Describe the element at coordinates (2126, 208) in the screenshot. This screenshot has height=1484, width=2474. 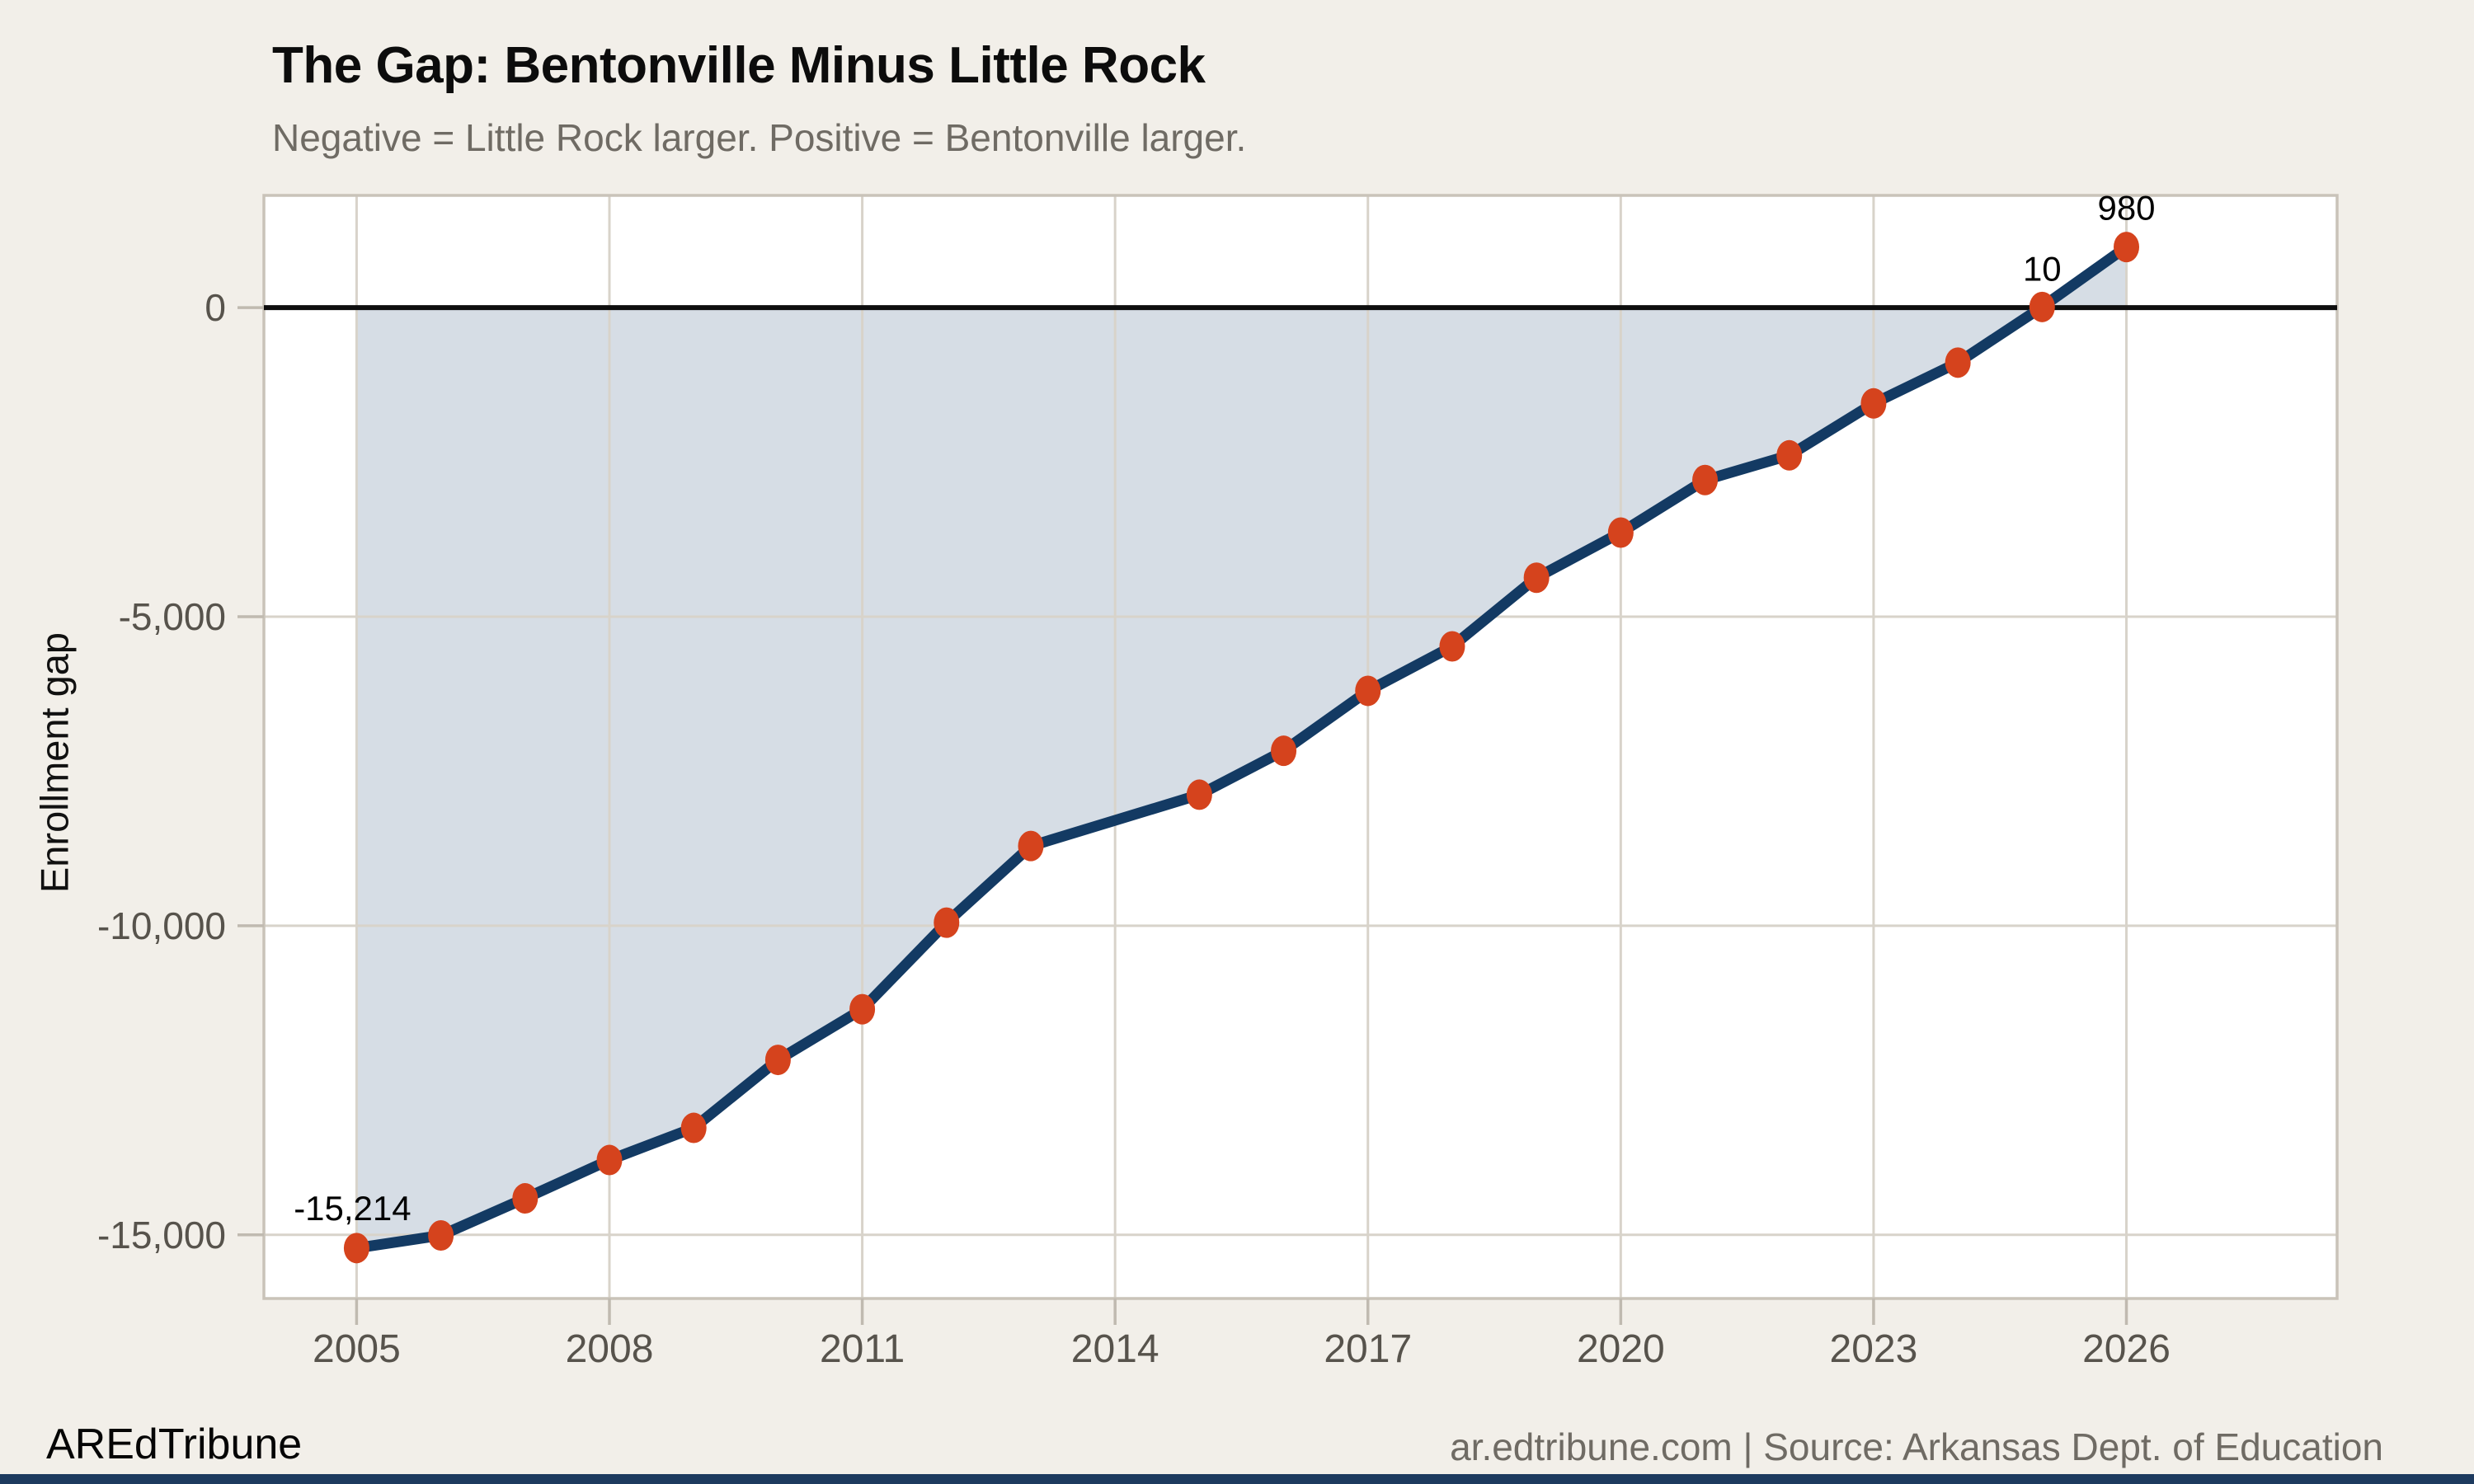
I see `point-annotation-2026: 980` at that location.